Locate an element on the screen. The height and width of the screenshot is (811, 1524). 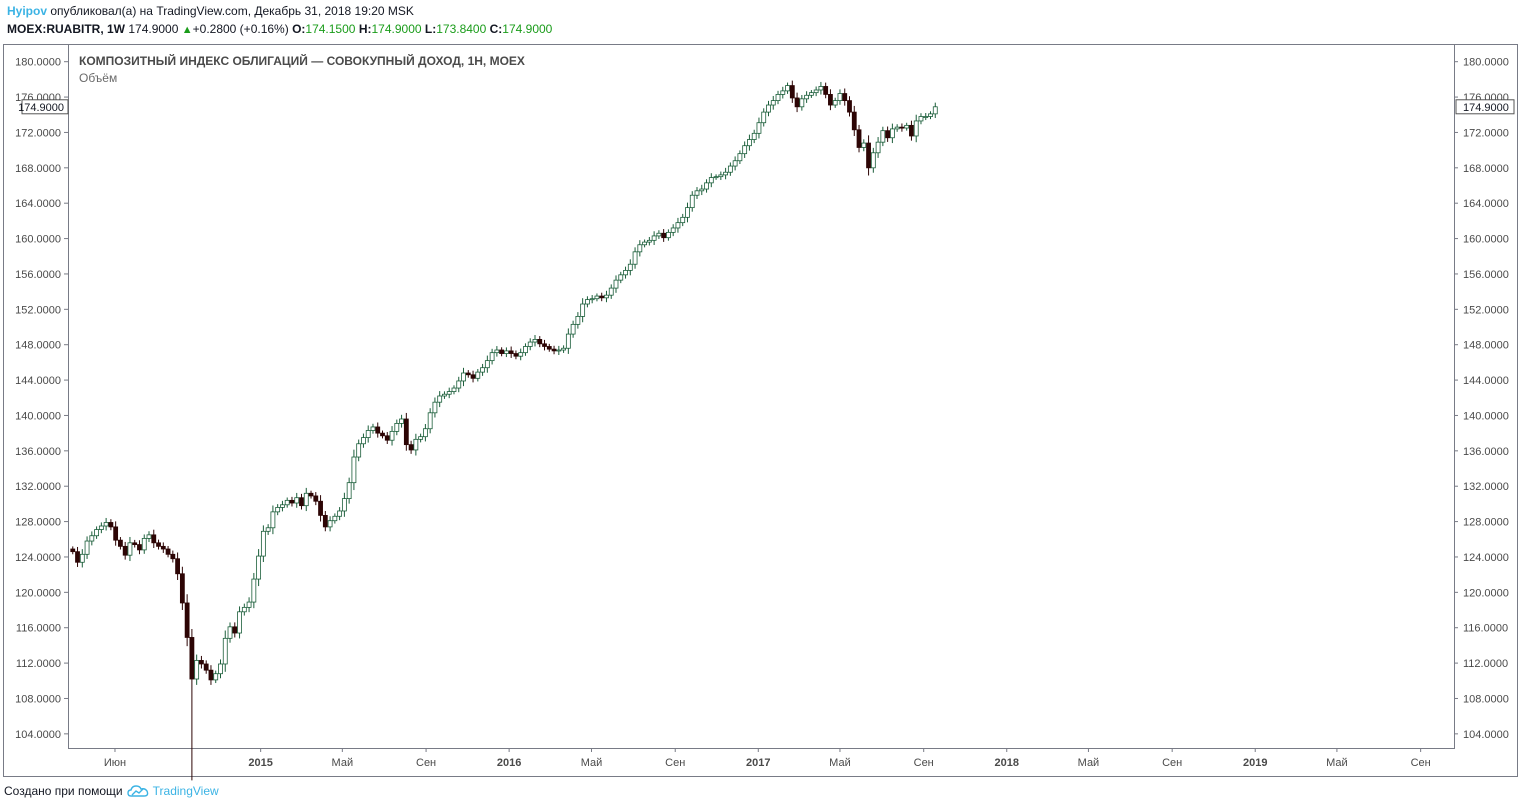
author-link: Hyipov is located at coordinates (27, 11).